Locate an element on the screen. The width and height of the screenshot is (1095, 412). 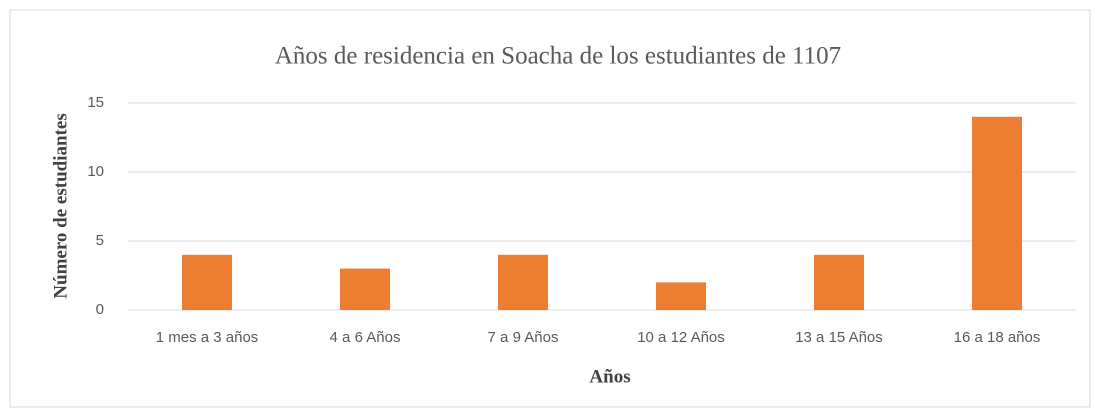
y-tick-label: 15 is located at coordinates (95, 102).